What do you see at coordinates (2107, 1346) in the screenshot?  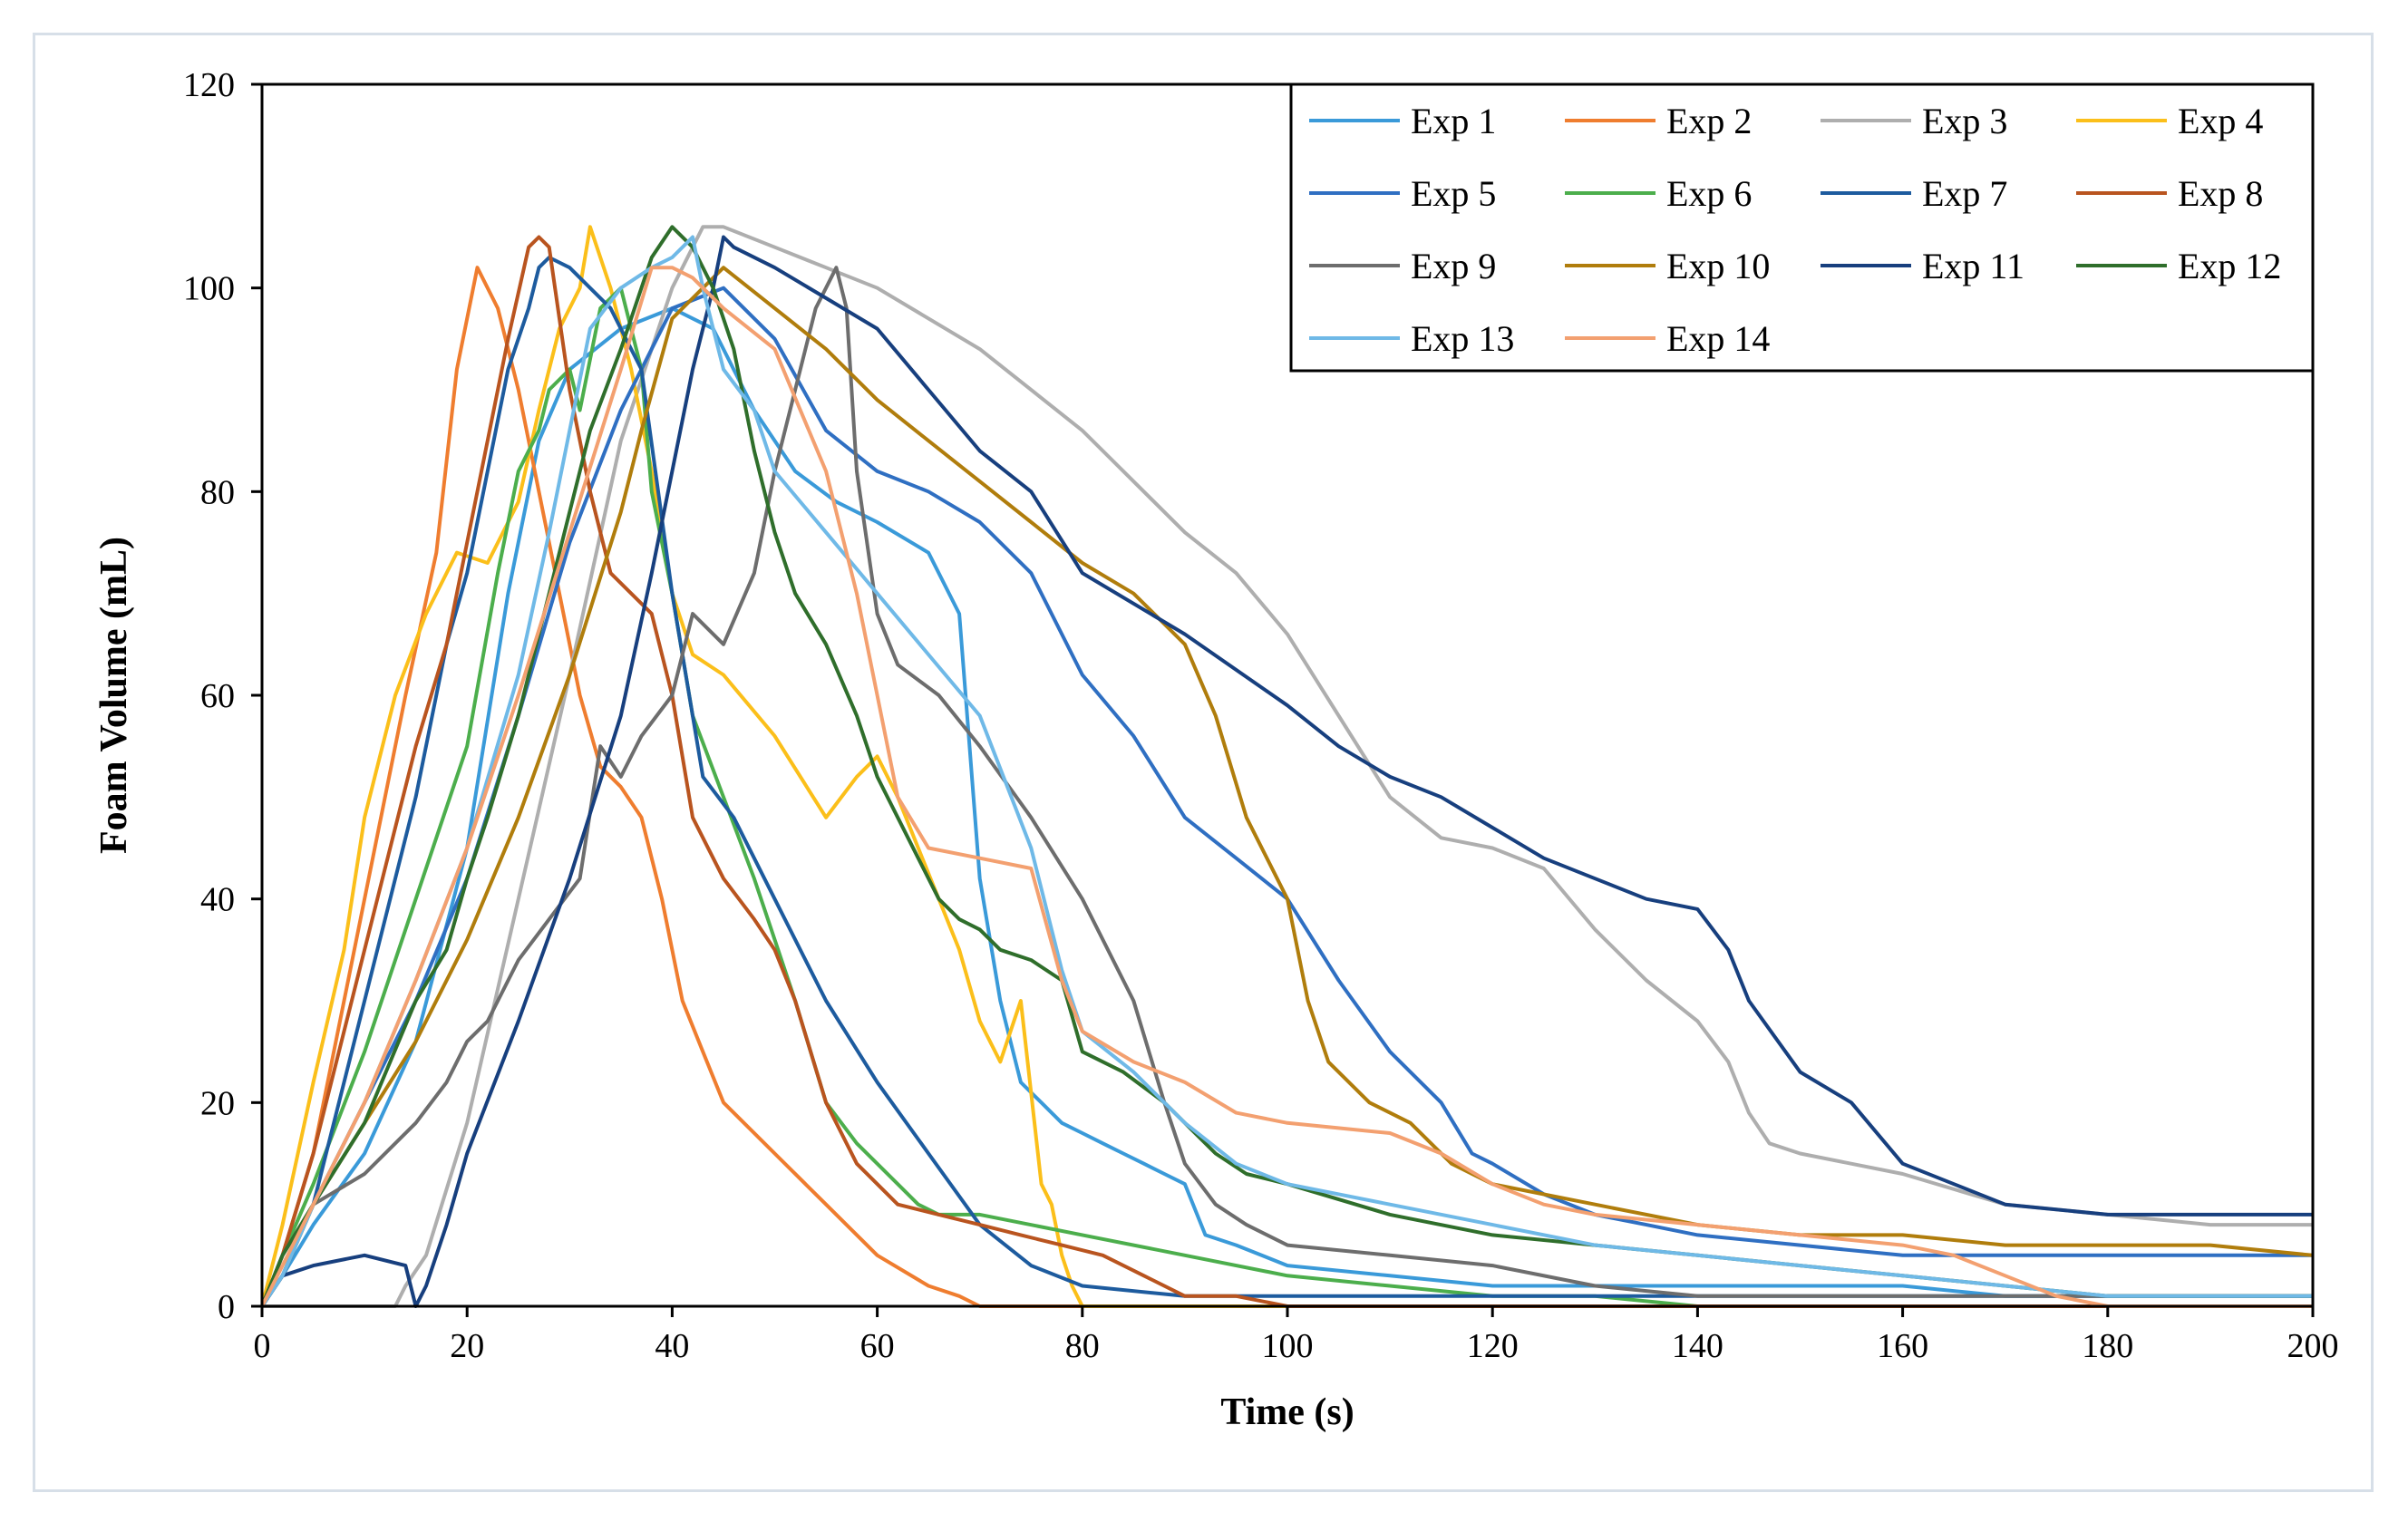 I see `x-tick-label: 180` at bounding box center [2107, 1346].